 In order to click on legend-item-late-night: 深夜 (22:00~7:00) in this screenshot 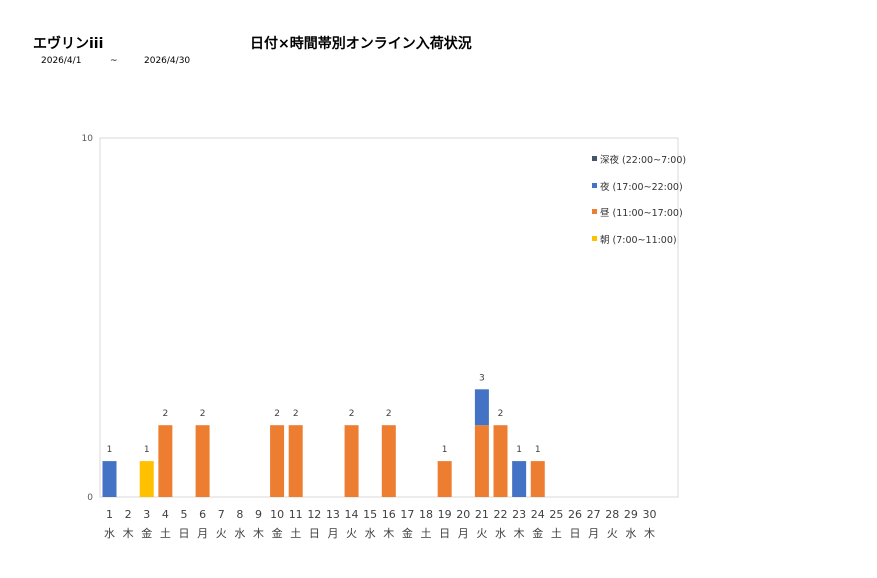, I will do `click(639, 165)`.